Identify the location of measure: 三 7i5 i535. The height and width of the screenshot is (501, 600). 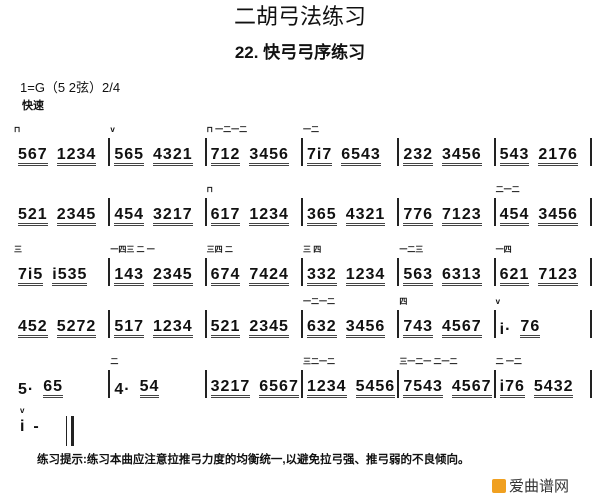
(62, 265).